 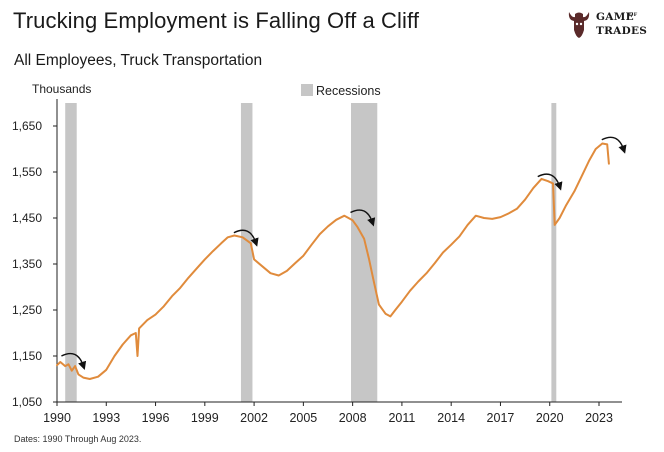 I want to click on x-tick-label: 2011, so click(x=401, y=418).